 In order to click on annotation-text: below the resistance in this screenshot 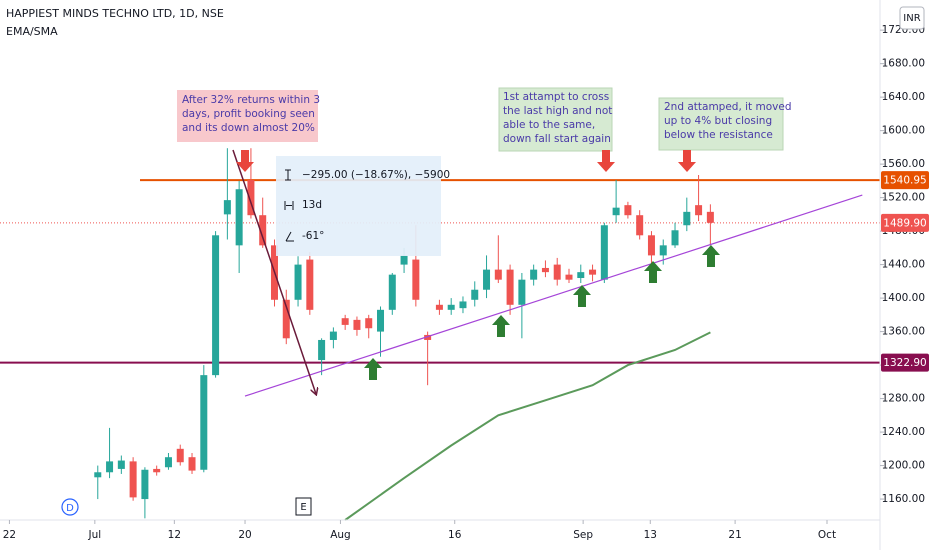, I will do `click(718, 135)`.